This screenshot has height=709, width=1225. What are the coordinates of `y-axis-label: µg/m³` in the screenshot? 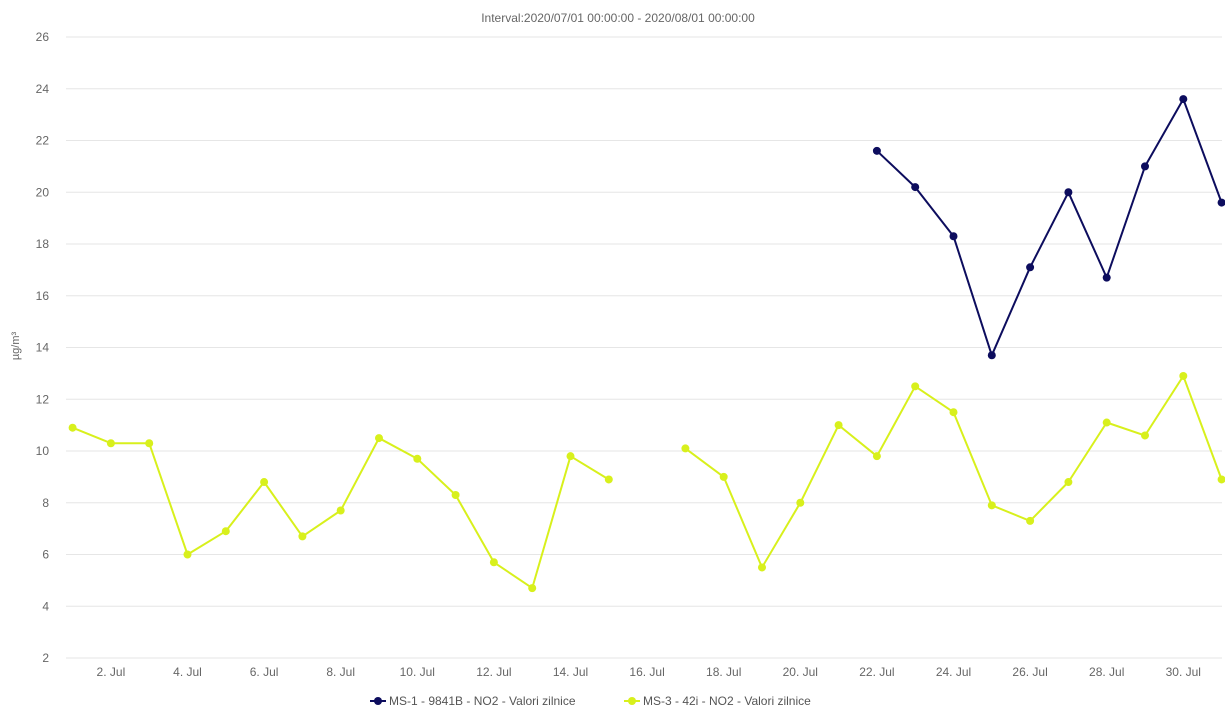 It's located at (16, 345).